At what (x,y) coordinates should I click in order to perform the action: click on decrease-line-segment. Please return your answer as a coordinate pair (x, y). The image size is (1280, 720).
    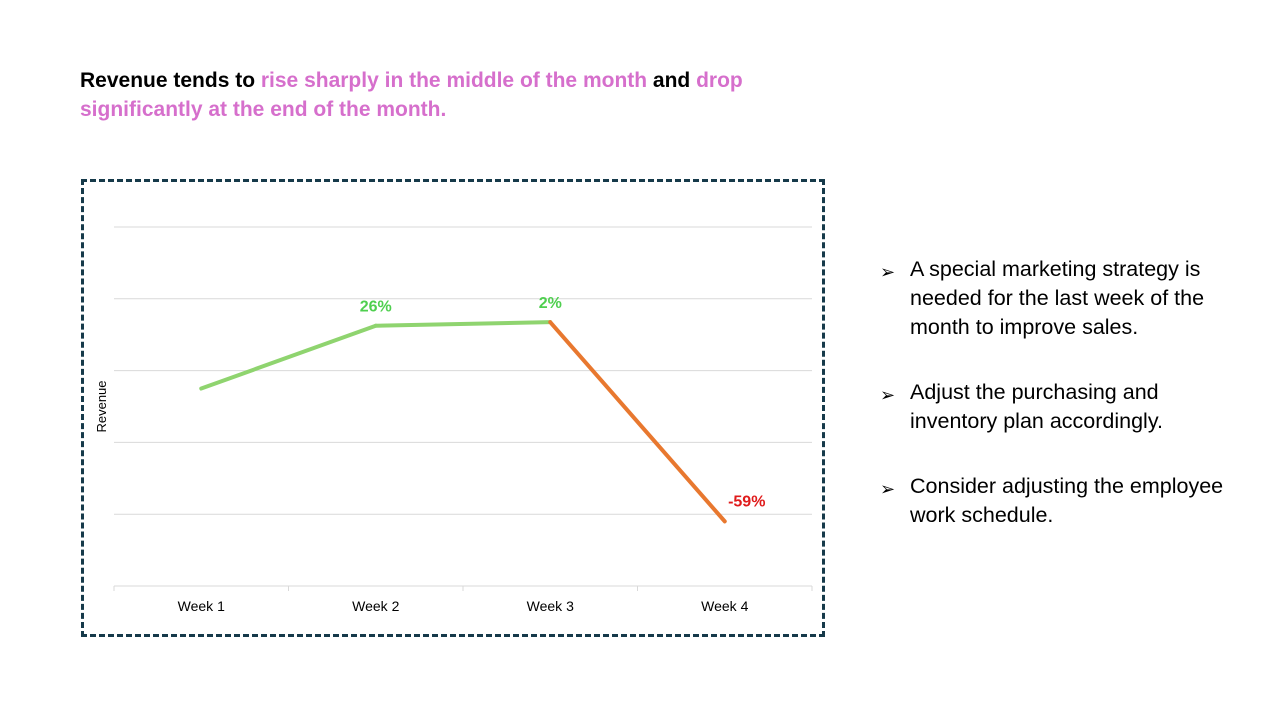
    Looking at the image, I should click on (637, 422).